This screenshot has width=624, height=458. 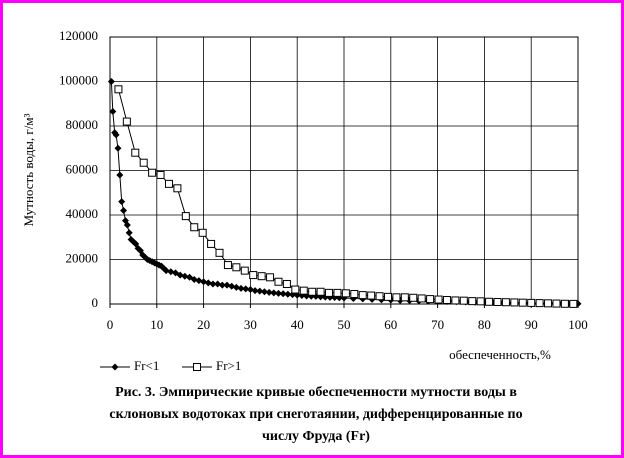 I want to click on legend-label: Fr>1, so click(x=228, y=365).